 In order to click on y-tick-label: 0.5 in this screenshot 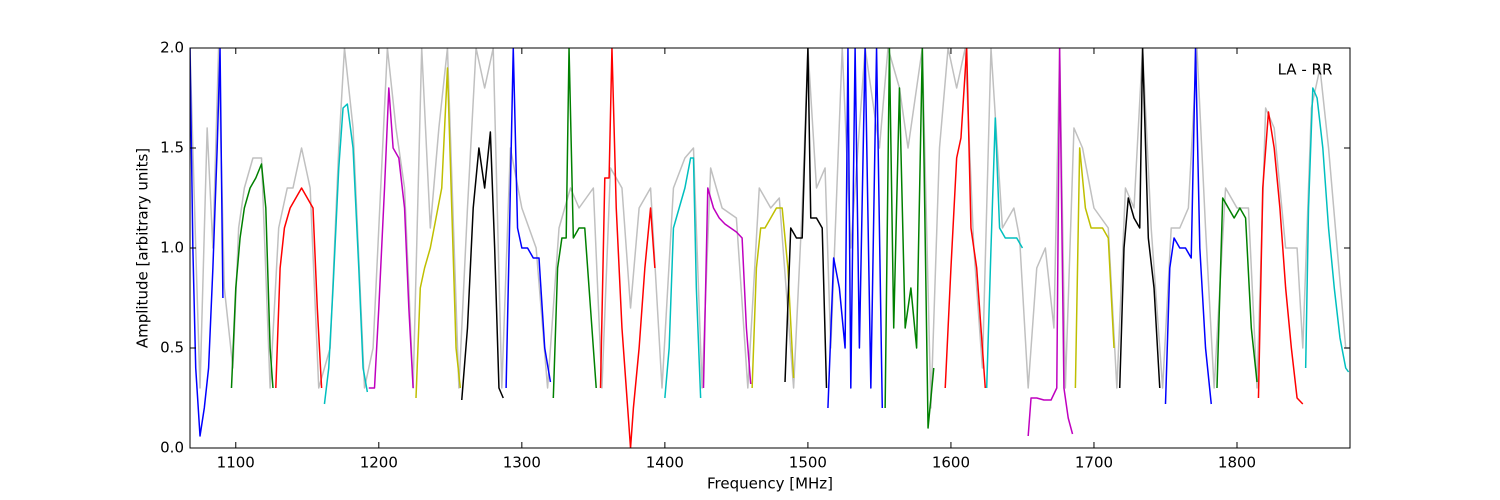, I will do `click(172, 348)`.